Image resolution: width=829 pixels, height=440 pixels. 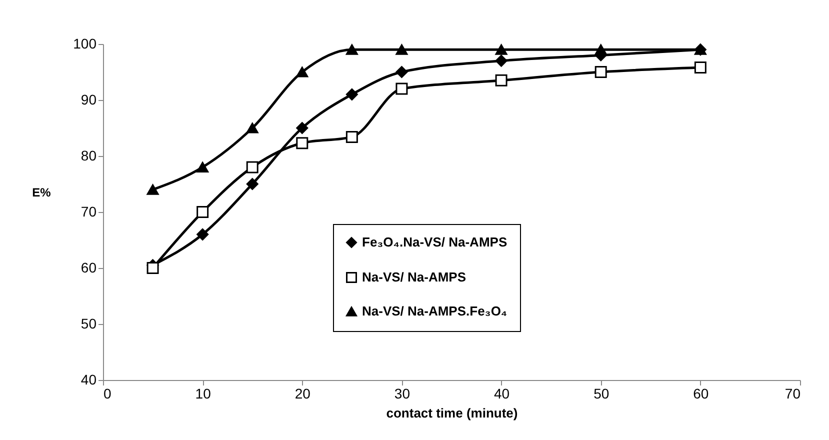 What do you see at coordinates (435, 242) in the screenshot?
I see `legend-label: Fe₃O₄.Na-VS/ Na-AMPS` at bounding box center [435, 242].